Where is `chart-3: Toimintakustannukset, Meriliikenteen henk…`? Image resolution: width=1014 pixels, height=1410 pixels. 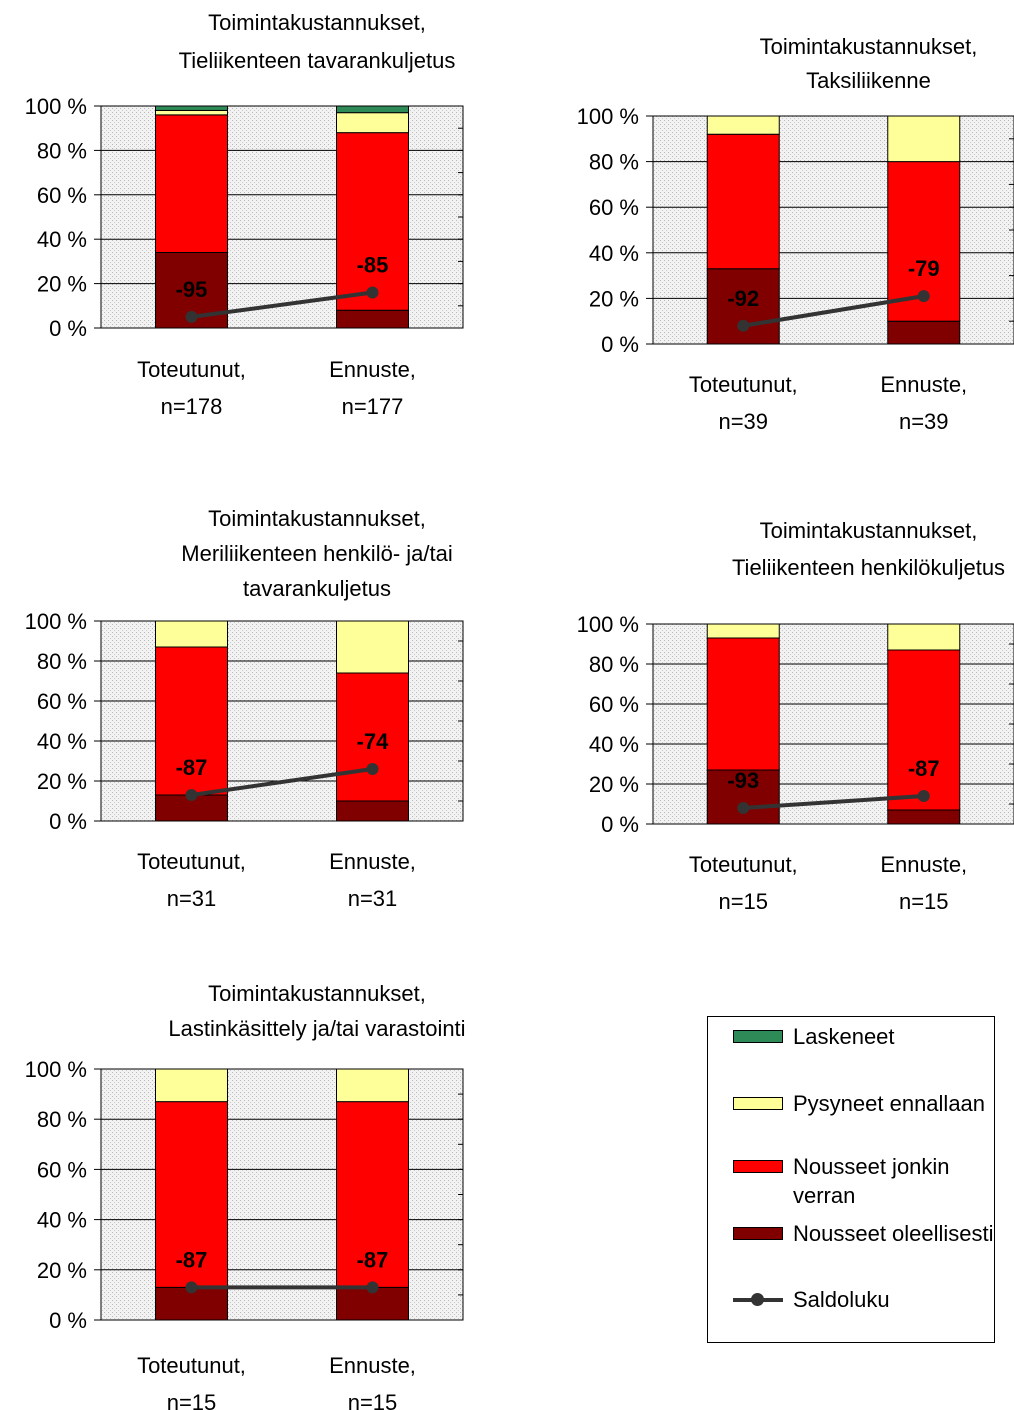 chart-3: Toimintakustannukset, Meriliikenteen henk… is located at coordinates (244, 708).